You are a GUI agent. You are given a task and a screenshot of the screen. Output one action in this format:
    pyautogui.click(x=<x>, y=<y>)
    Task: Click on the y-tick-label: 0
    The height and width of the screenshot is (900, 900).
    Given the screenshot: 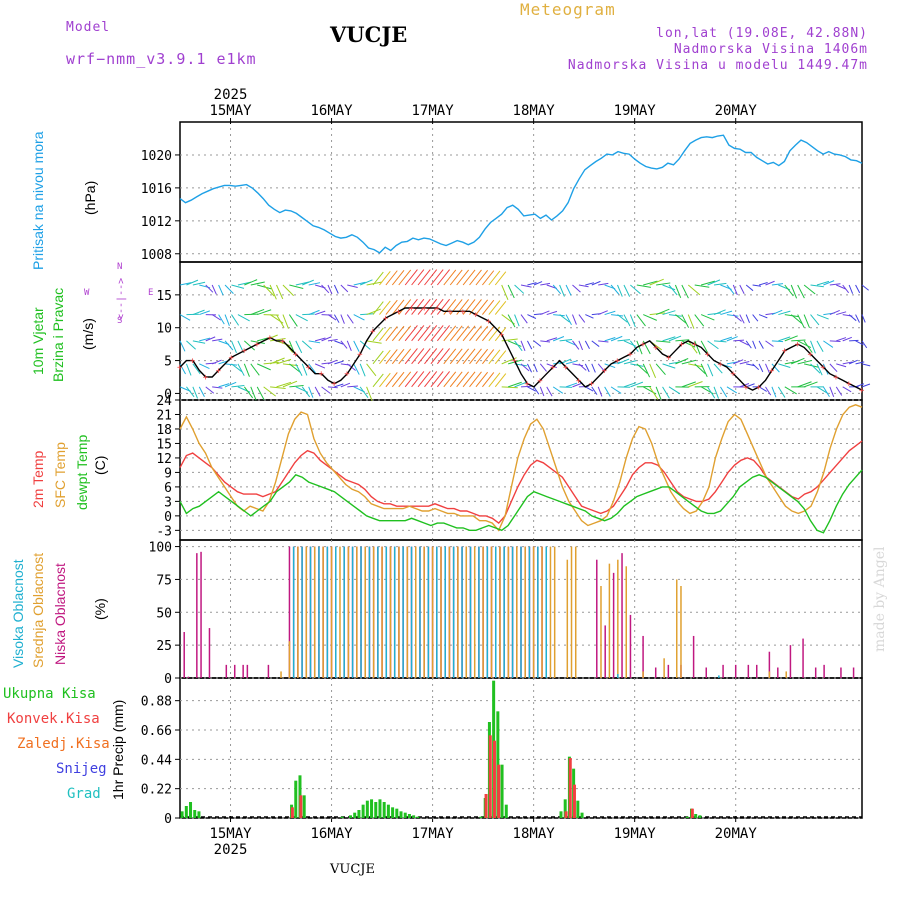 What is the action you would take?
    pyautogui.click(x=168, y=679)
    